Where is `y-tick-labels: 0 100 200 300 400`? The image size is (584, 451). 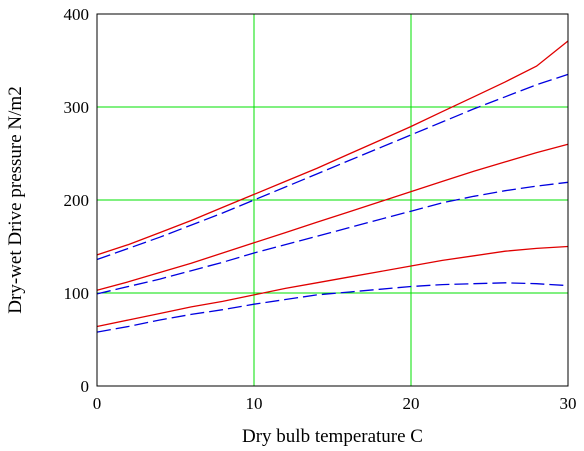
y-tick-labels: 0 100 200 300 400 is located at coordinates (77, 200).